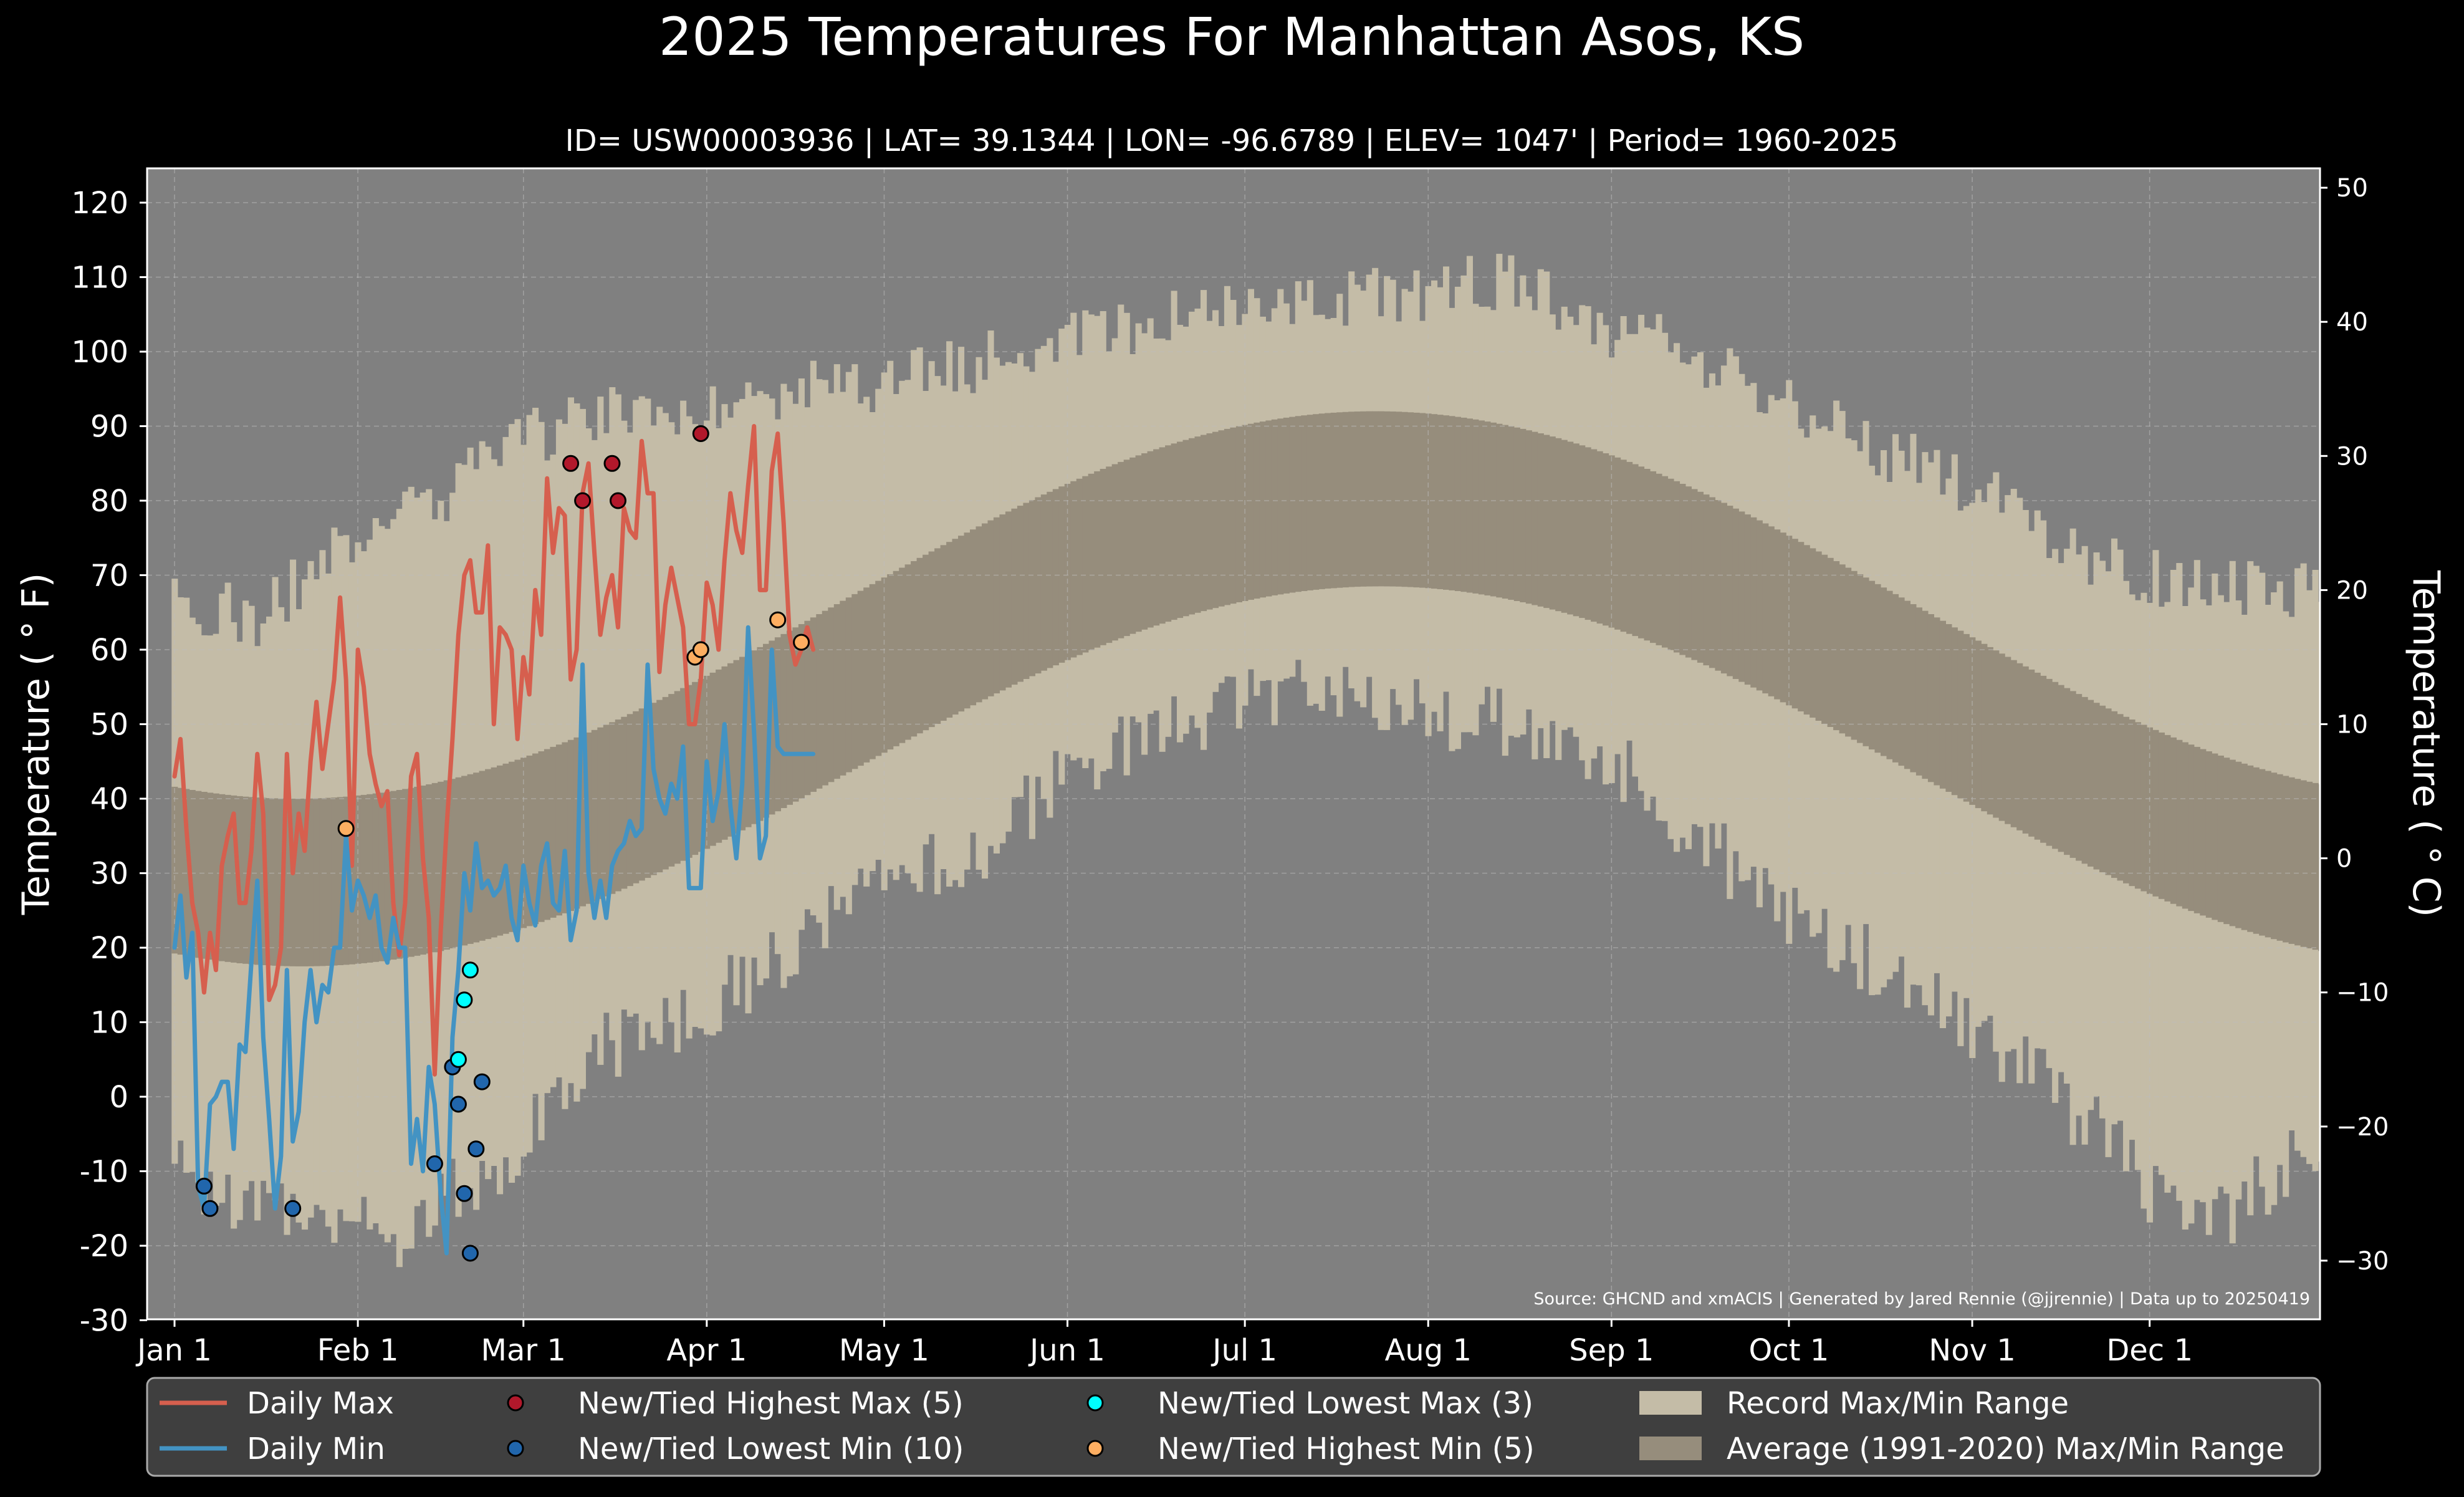 This screenshot has width=2464, height=1497. Describe the element at coordinates (1095, 1403) in the screenshot. I see `legend-dot-swatch` at that location.